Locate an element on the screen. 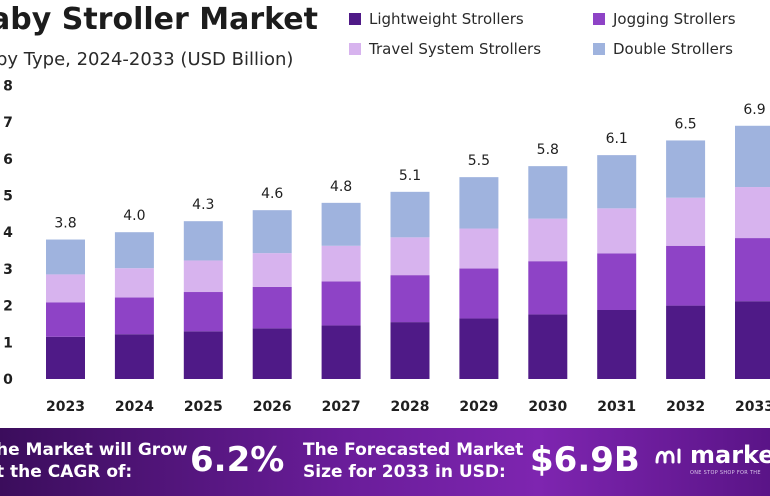  brand-name: market is located at coordinates (730, 455).